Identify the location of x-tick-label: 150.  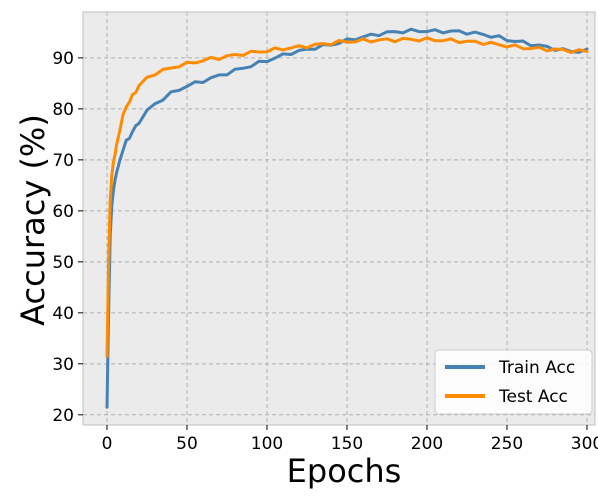
(347, 444).